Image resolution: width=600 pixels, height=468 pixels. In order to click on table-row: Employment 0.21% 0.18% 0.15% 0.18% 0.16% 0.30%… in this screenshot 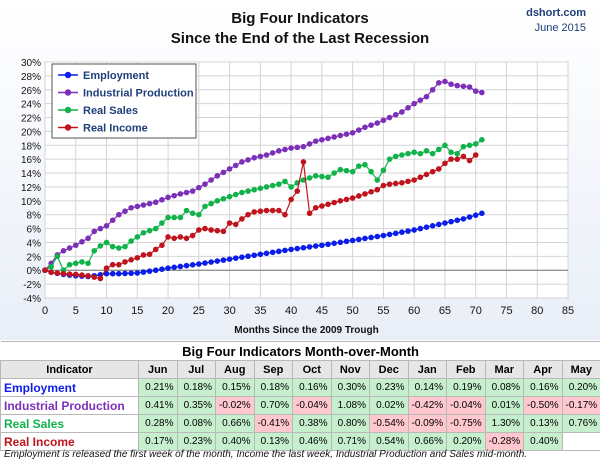, I will do `click(300, 387)`.